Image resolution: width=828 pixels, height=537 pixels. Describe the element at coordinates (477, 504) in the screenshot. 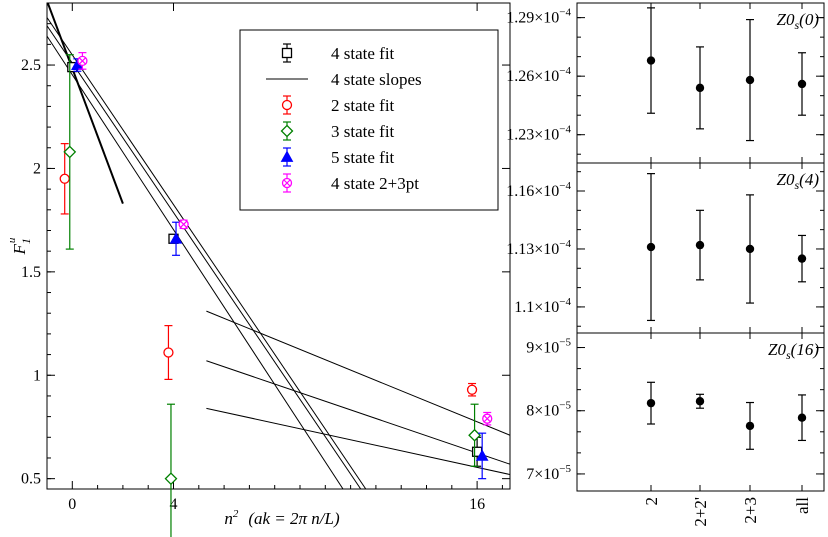

I see `x-tick-label-16: 16` at that location.